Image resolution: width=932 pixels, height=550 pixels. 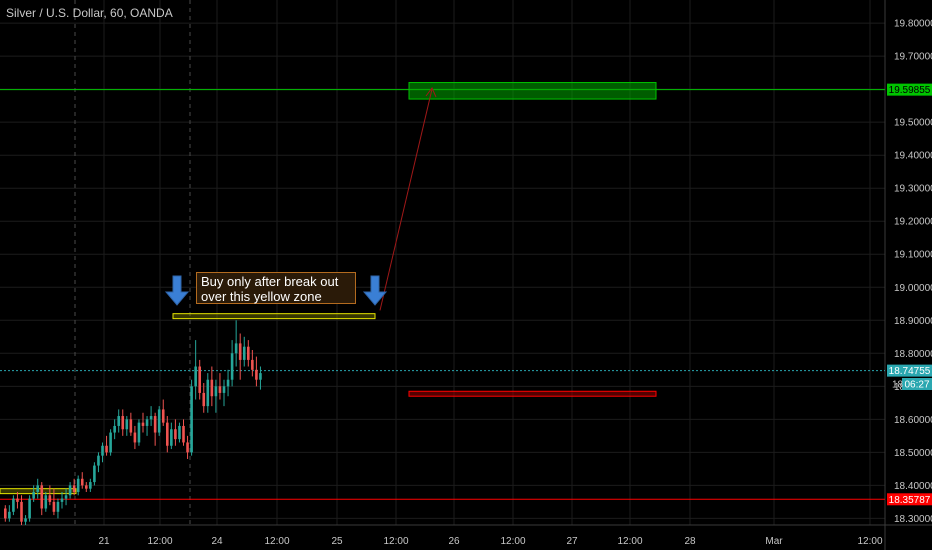 What do you see at coordinates (774, 541) in the screenshot?
I see `x-tick-label: Mar` at bounding box center [774, 541].